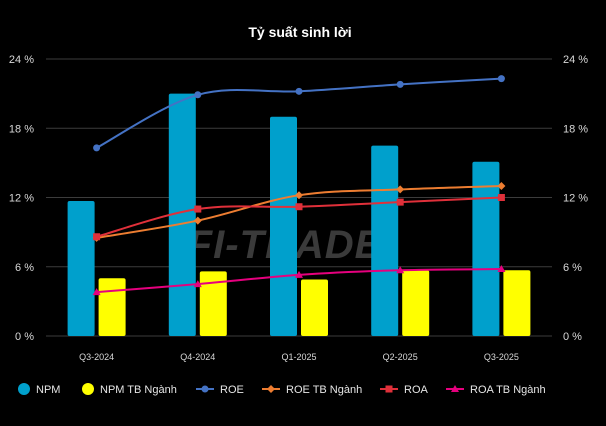  I want to click on legend-label: ROA, so click(416, 390).